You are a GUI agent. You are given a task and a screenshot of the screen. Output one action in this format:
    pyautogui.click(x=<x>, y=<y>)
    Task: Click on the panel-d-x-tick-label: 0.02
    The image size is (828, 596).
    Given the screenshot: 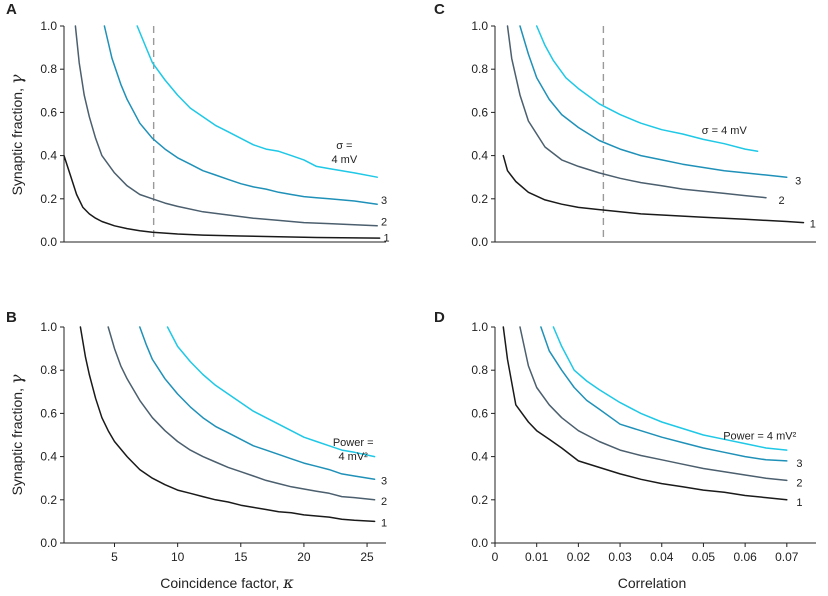 What is the action you would take?
    pyautogui.click(x=579, y=557)
    